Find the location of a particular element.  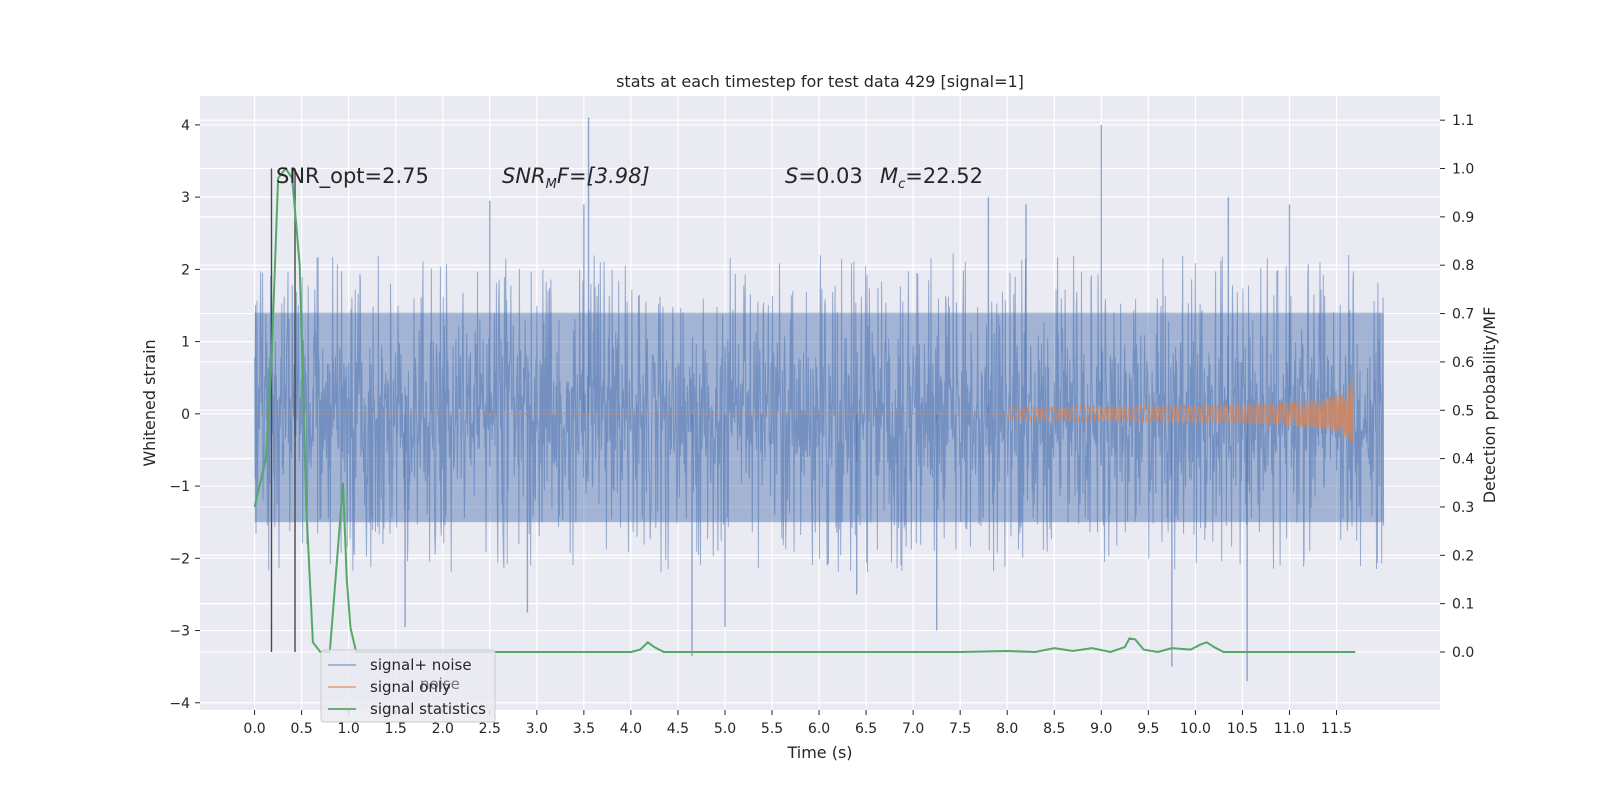

y-tick-label: −3 is located at coordinates (179, 632).